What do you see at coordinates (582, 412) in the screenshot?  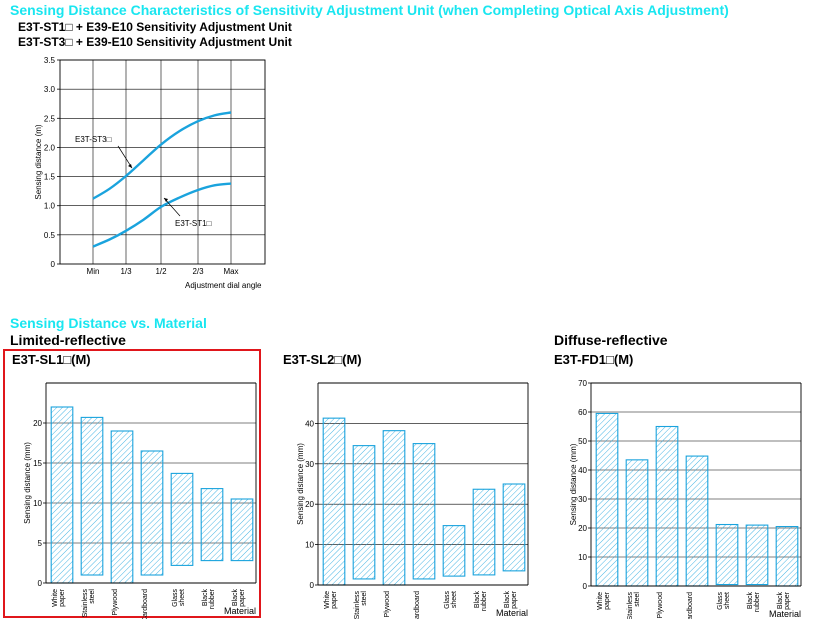 I see `y-tick-label: 60` at bounding box center [582, 412].